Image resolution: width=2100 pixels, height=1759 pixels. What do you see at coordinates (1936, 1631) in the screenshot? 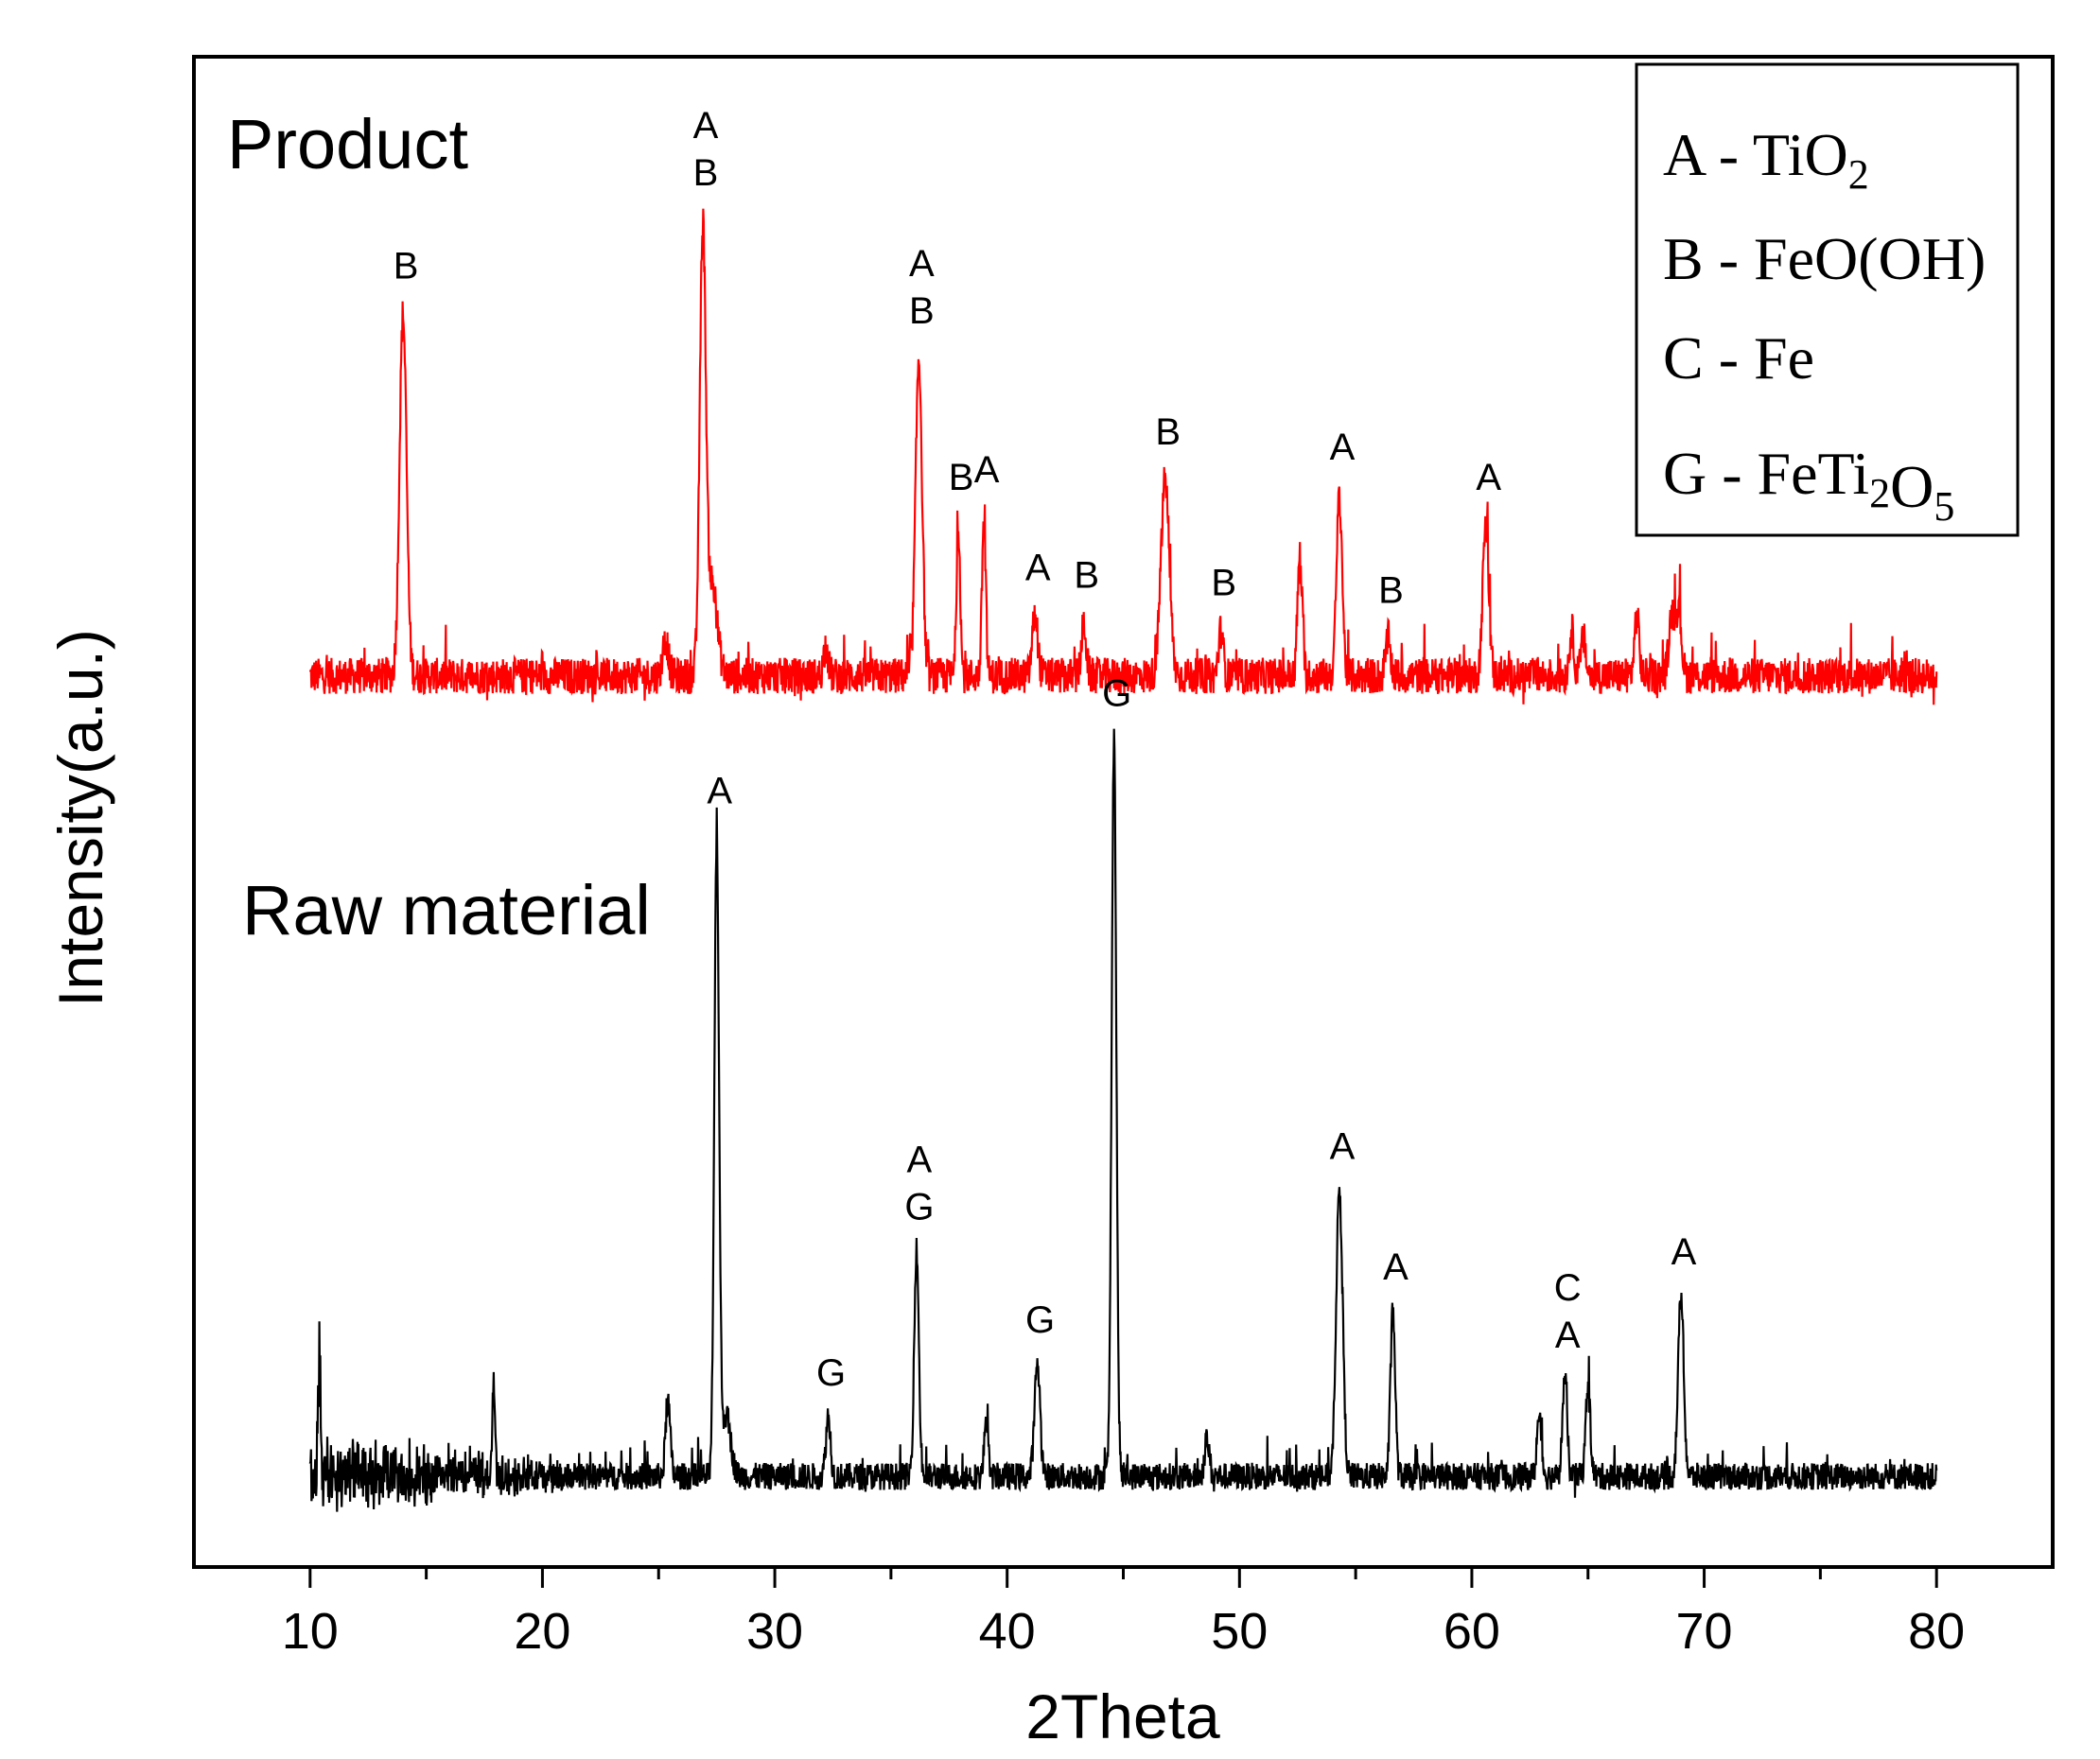
I see `x-tick-label: 80` at bounding box center [1936, 1631].